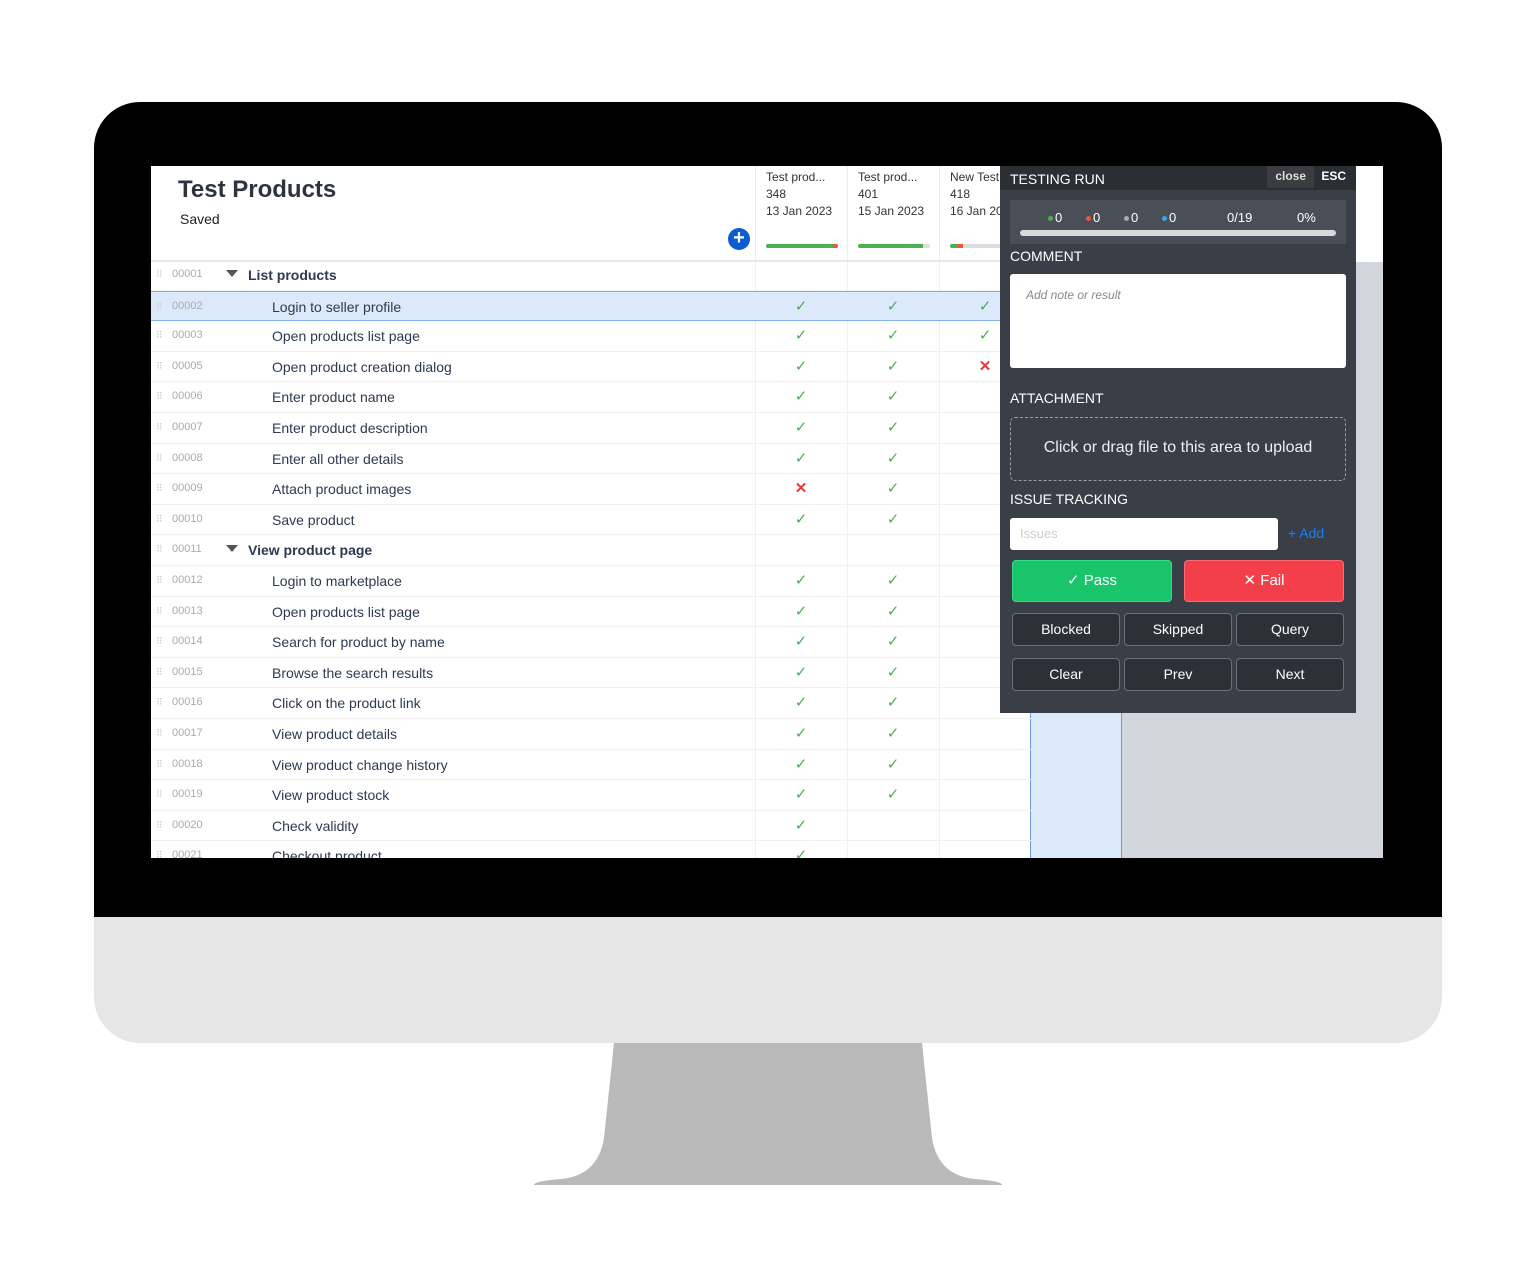 The image size is (1536, 1288). I want to click on run-column-header: New Test 418 16 Jan 20, so click(985, 213).